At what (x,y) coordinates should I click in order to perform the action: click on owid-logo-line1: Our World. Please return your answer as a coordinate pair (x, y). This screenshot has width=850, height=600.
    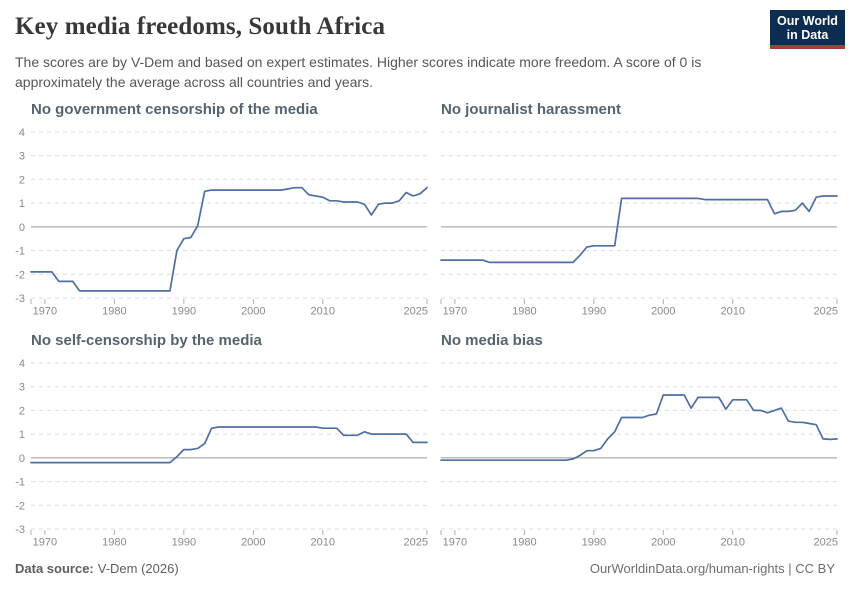
    Looking at the image, I should click on (807, 21).